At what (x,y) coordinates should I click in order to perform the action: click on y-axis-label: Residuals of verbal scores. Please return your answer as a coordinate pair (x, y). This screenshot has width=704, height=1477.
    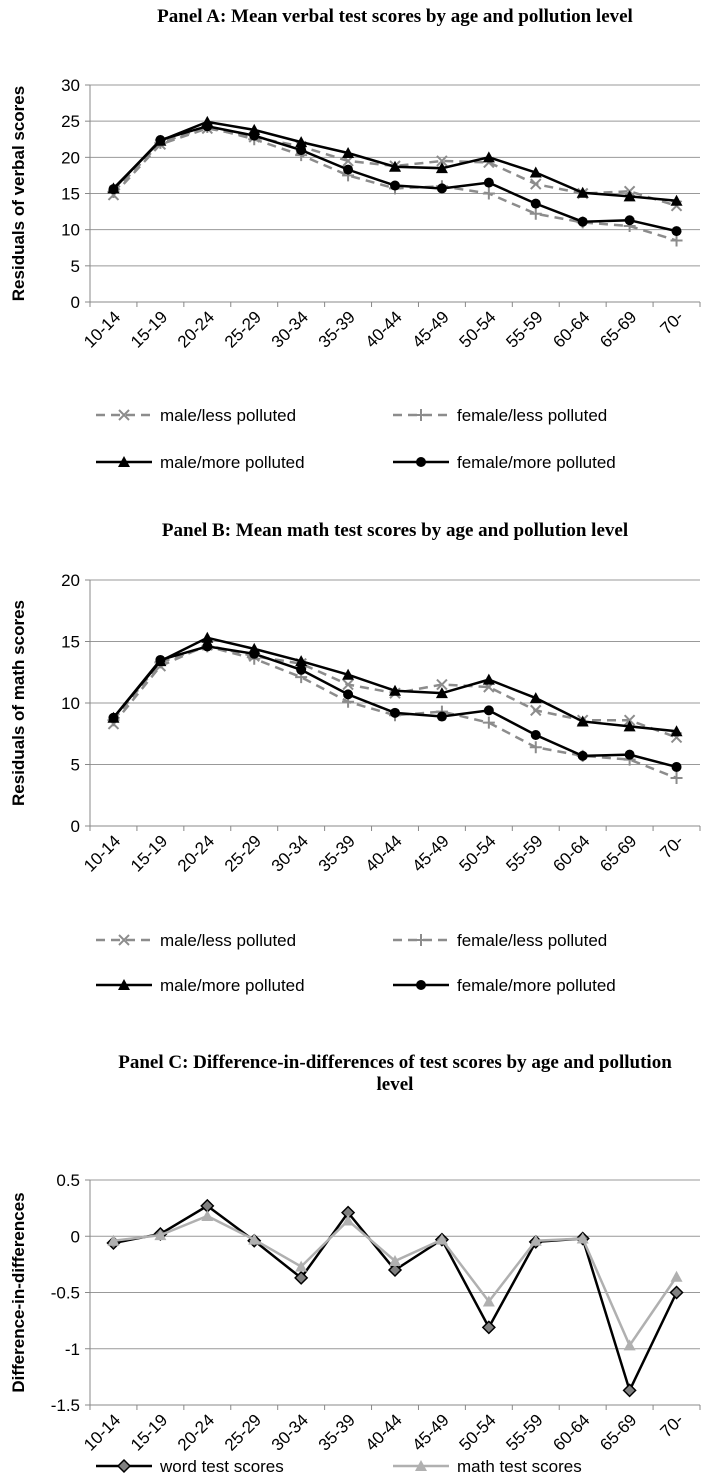
    Looking at the image, I should click on (18, 193).